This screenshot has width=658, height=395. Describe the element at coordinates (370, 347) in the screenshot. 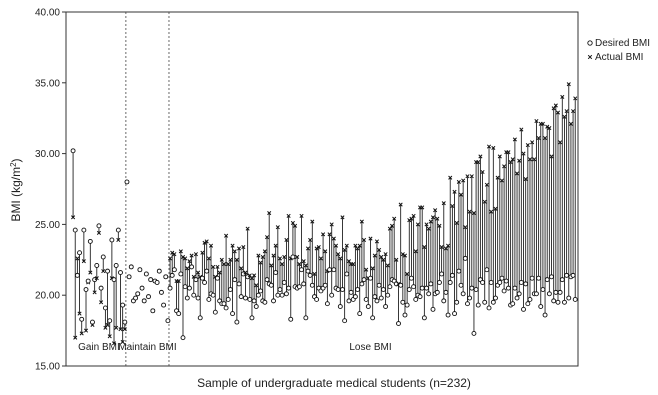

I see `region-label: Lose BMI` at that location.